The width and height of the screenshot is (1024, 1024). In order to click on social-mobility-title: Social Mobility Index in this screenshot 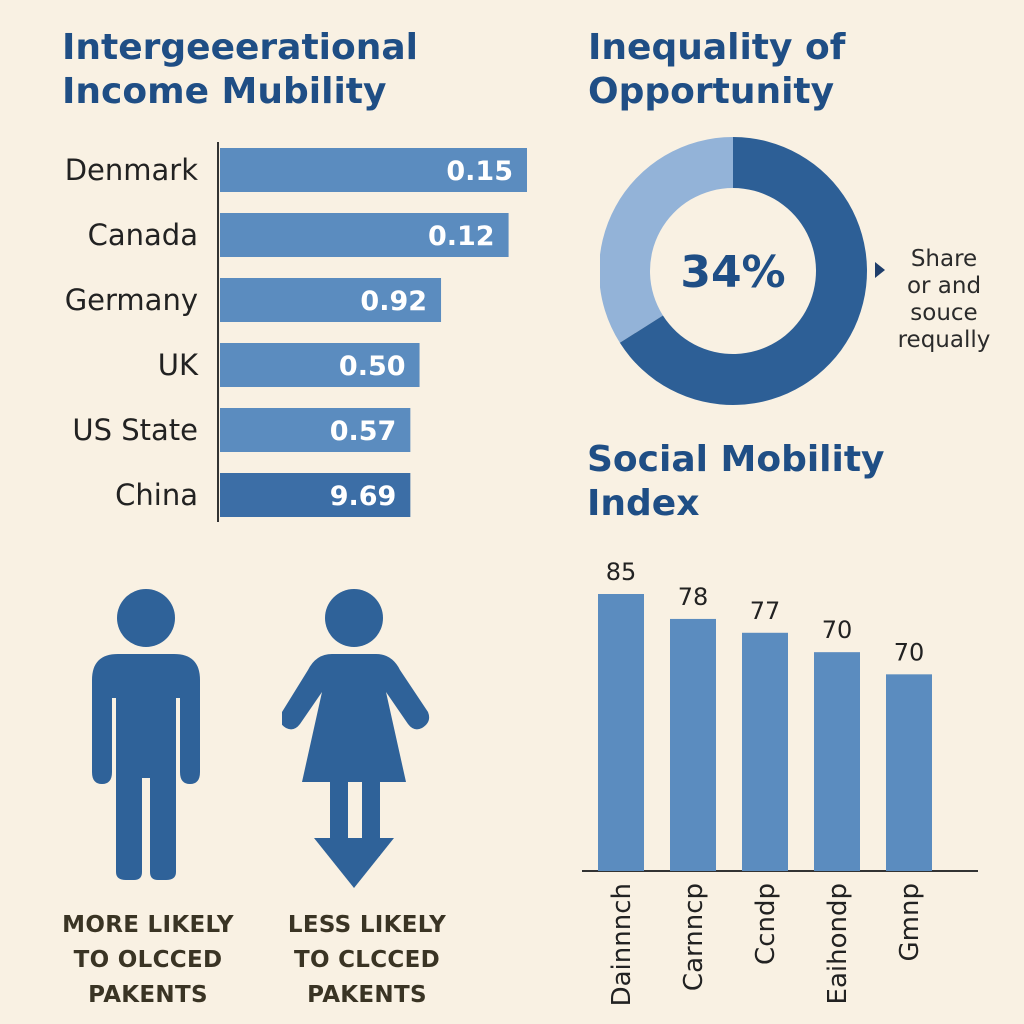, I will do `click(797, 482)`.